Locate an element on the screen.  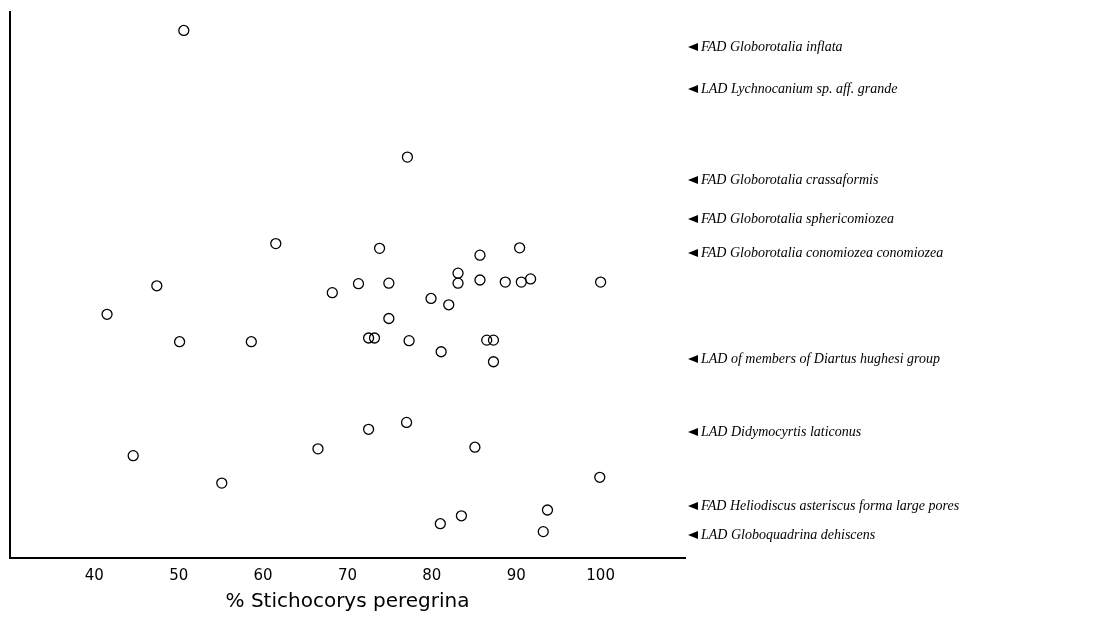
text: FAD Globorotalia sphericomiozea is located at coordinates (797, 219).